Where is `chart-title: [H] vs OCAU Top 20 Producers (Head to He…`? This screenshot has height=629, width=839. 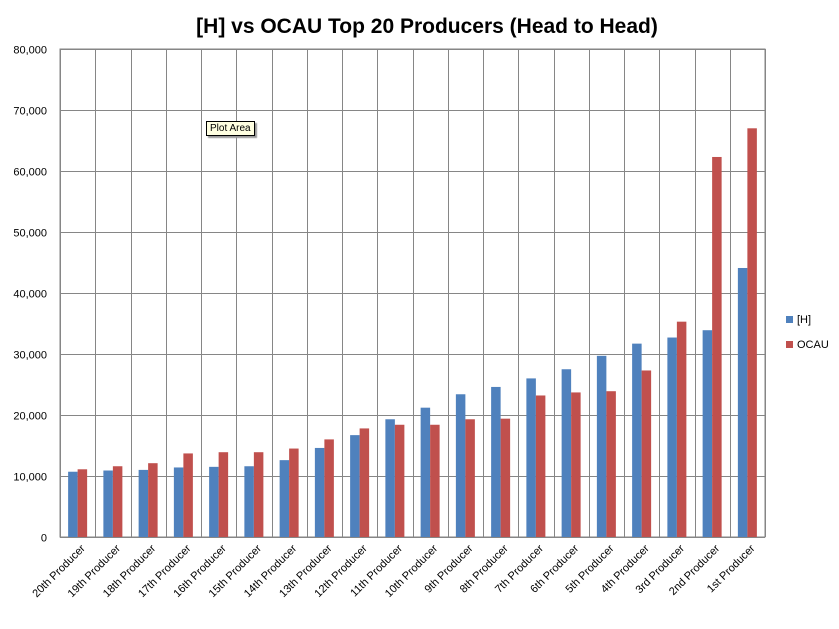
chart-title: [H] vs OCAU Top 20 Producers (Head to He… is located at coordinates (427, 26).